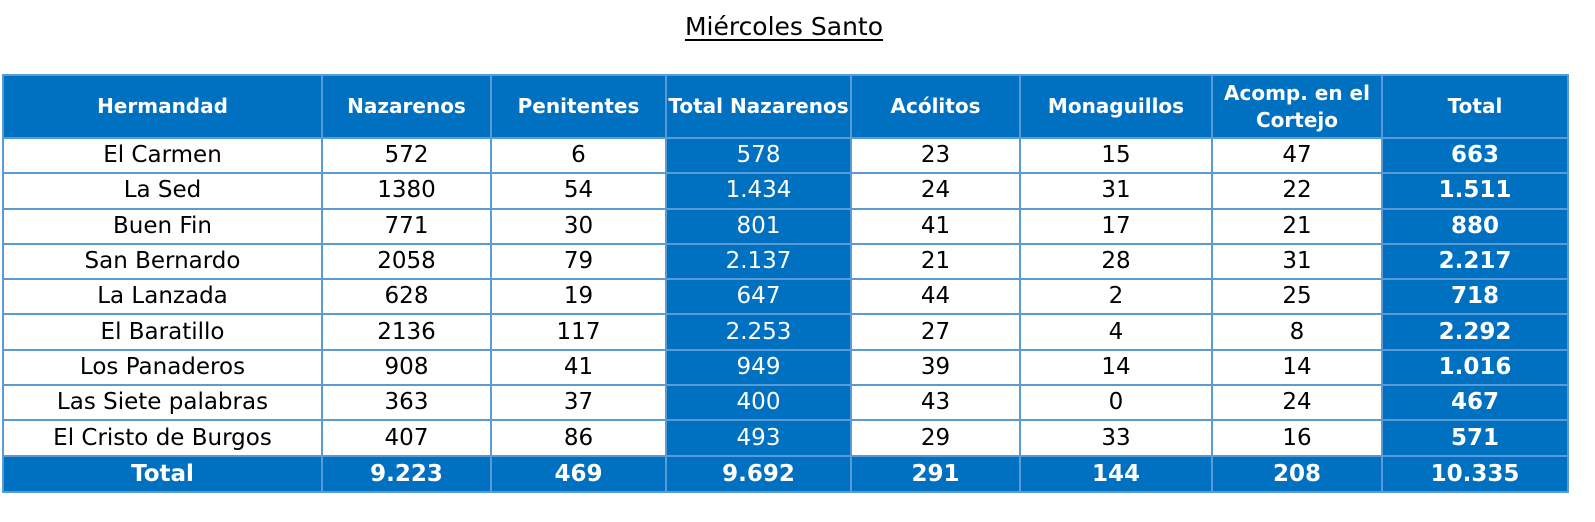 This screenshot has width=1595, height=522. What do you see at coordinates (162, 226) in the screenshot?
I see `hermandad-cell: Buen Fin` at bounding box center [162, 226].